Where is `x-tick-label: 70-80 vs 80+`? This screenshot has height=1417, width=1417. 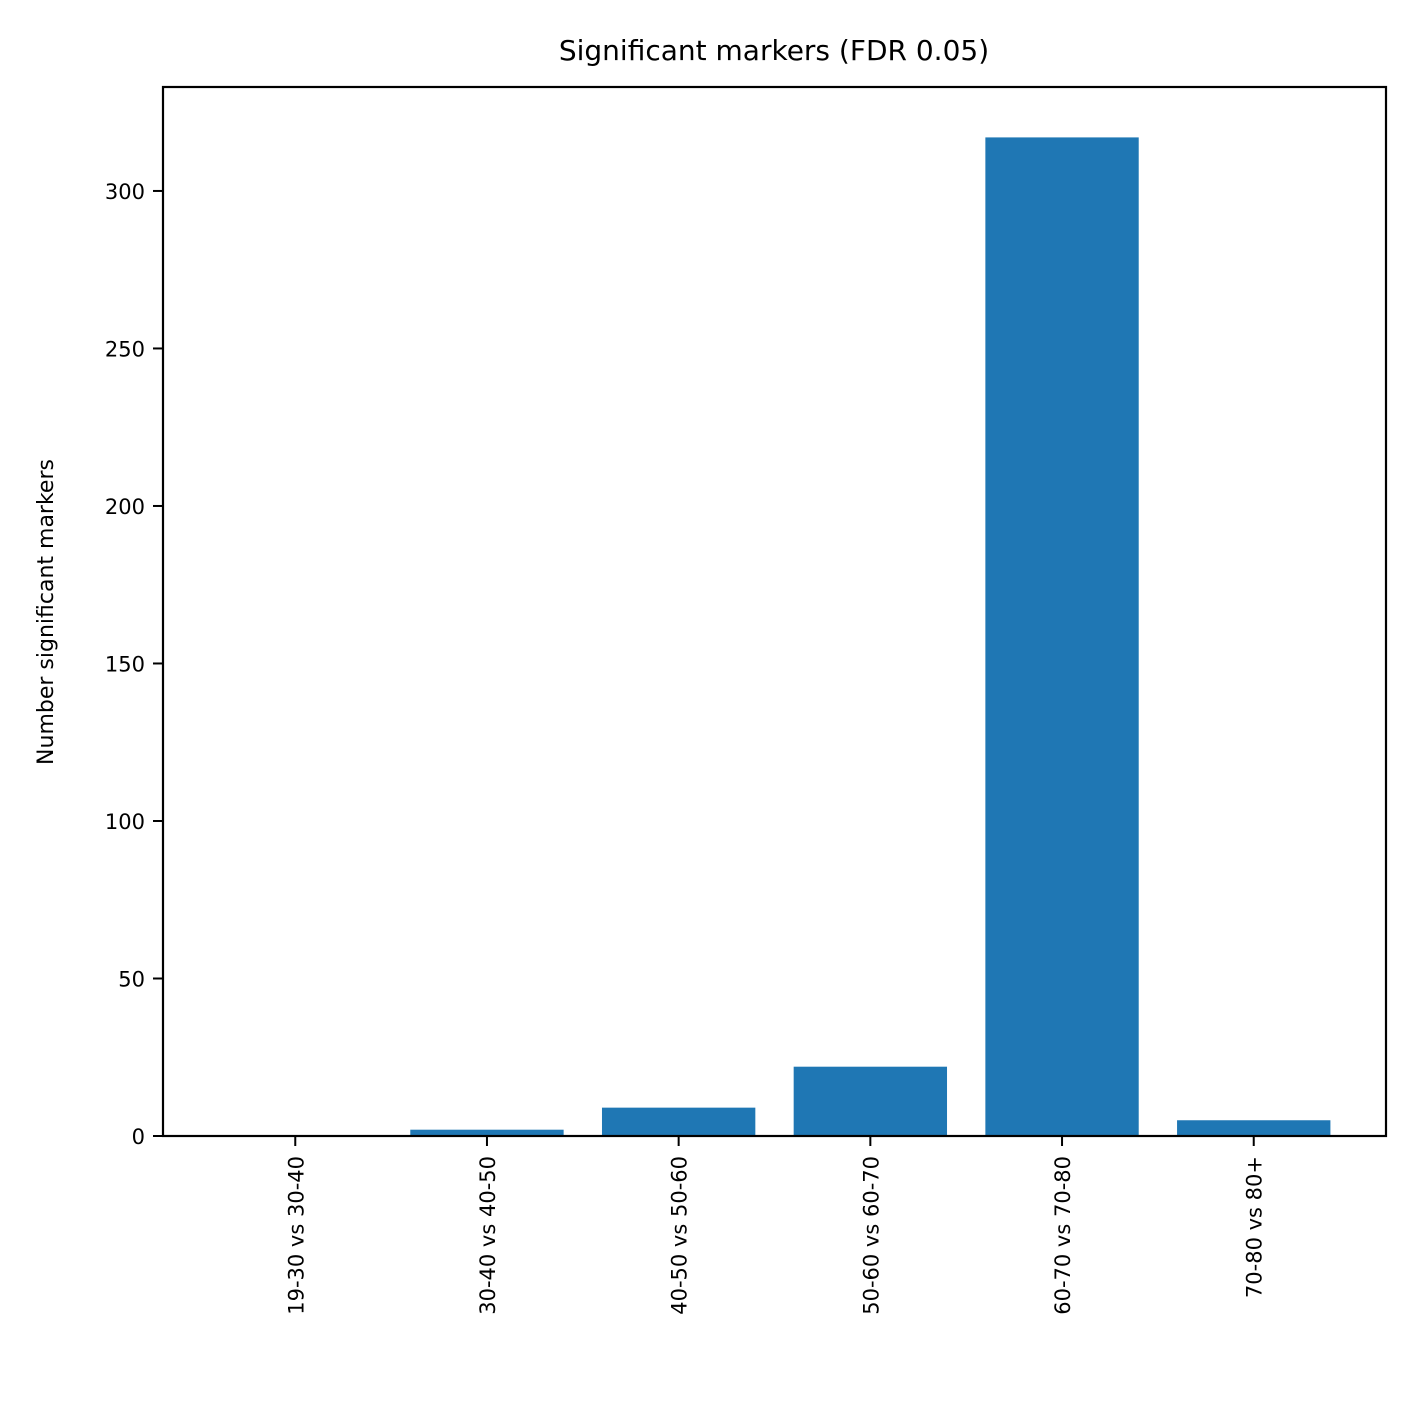
x-tick-label: 70-80 vs 80+ is located at coordinates (1255, 1227).